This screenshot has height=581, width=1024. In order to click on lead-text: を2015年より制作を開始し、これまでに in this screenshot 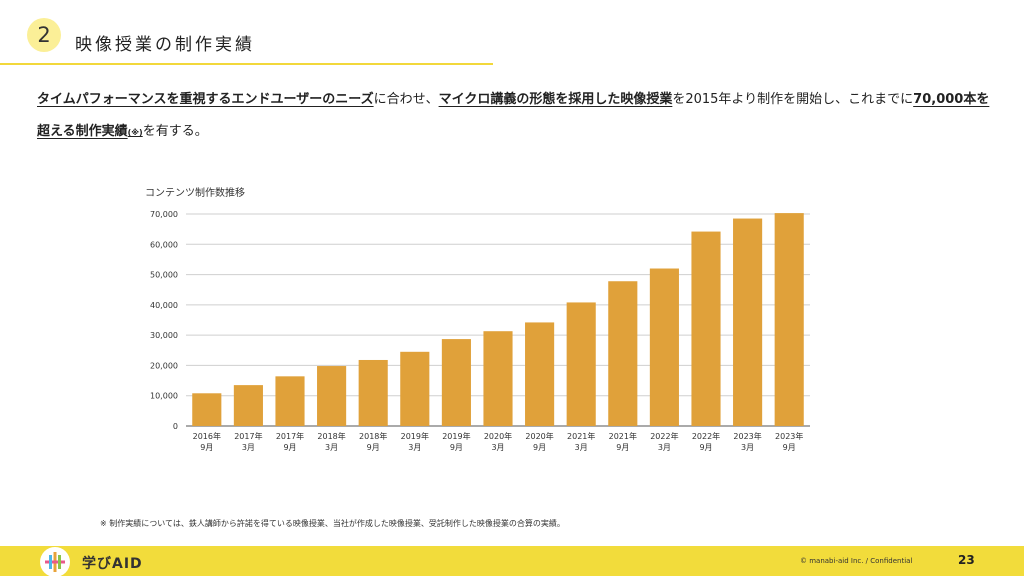, I will do `click(793, 99)`.